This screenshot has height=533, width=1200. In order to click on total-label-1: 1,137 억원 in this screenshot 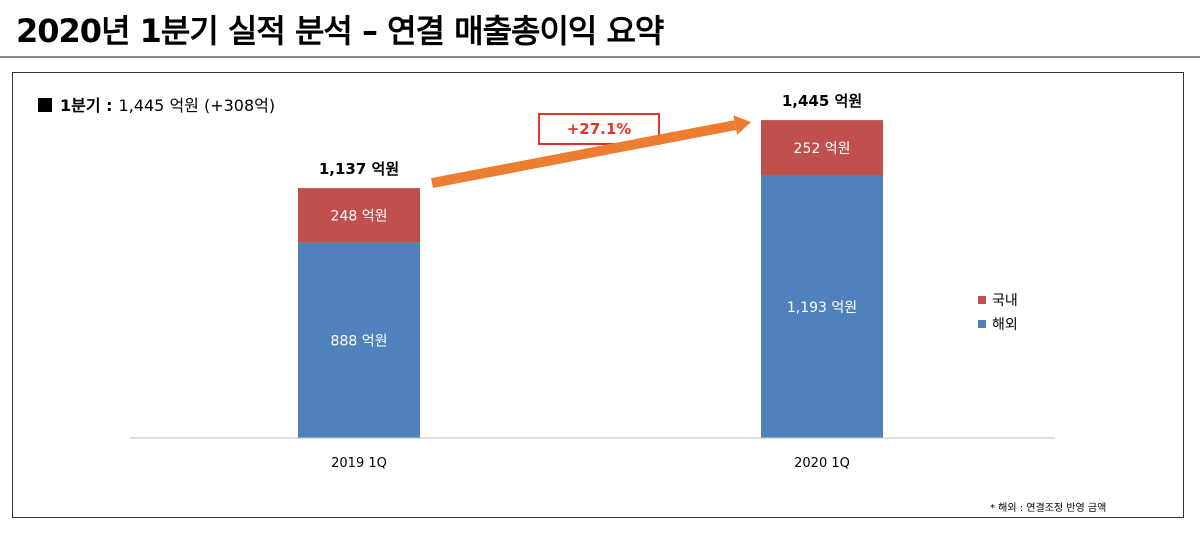, I will do `click(359, 169)`.